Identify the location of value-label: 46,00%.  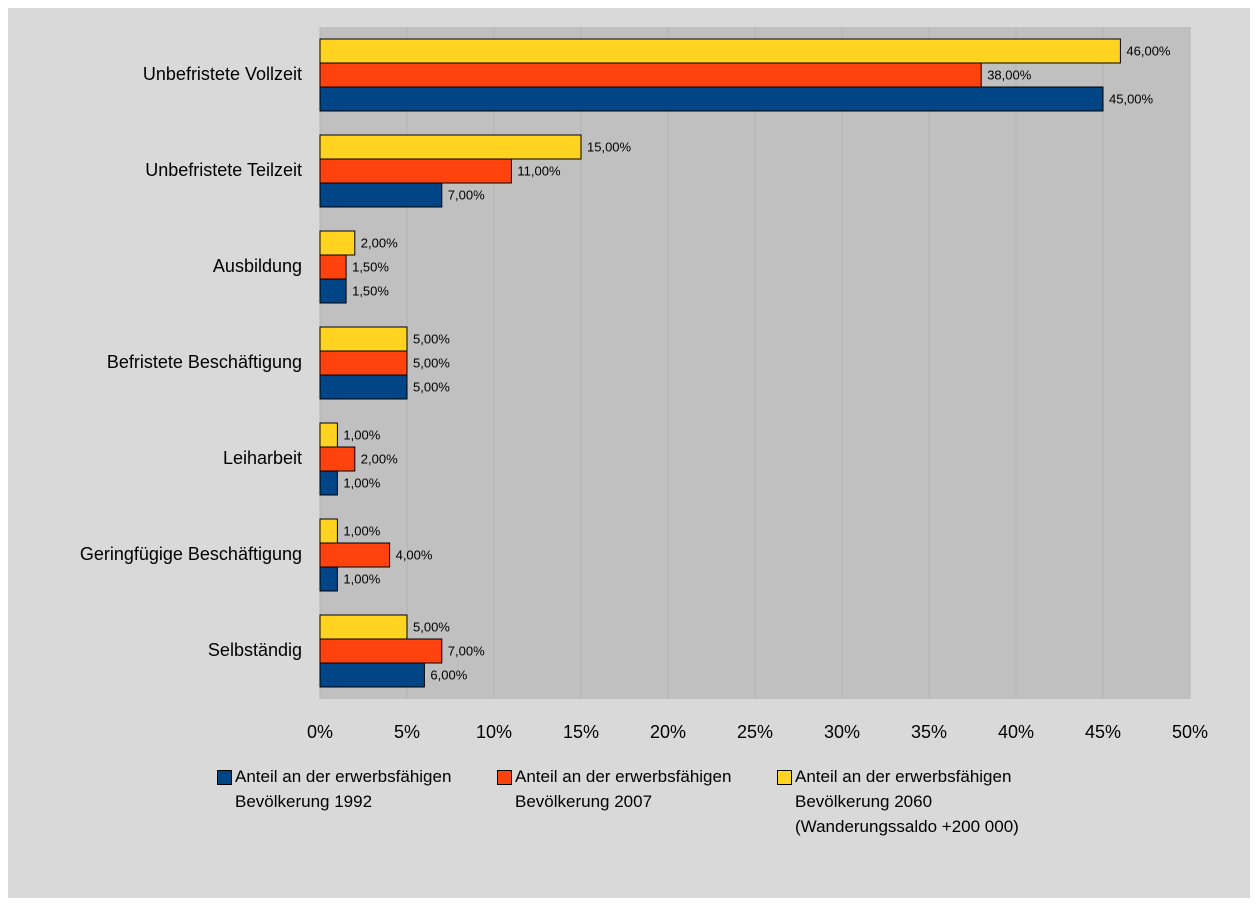
(1148, 50).